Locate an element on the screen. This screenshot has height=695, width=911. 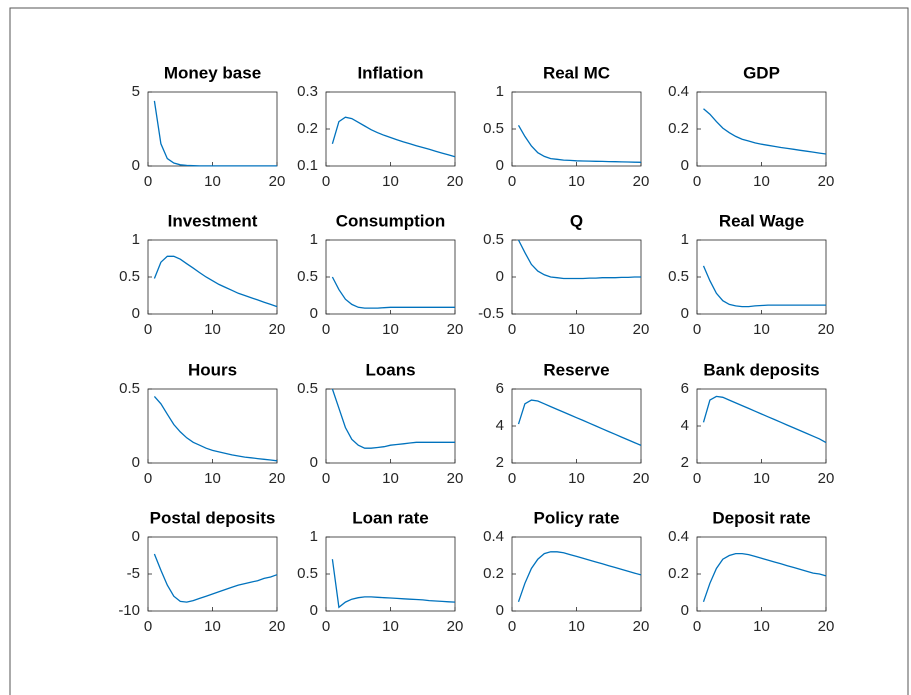
subplot-title: Real Wage is located at coordinates (761, 220).